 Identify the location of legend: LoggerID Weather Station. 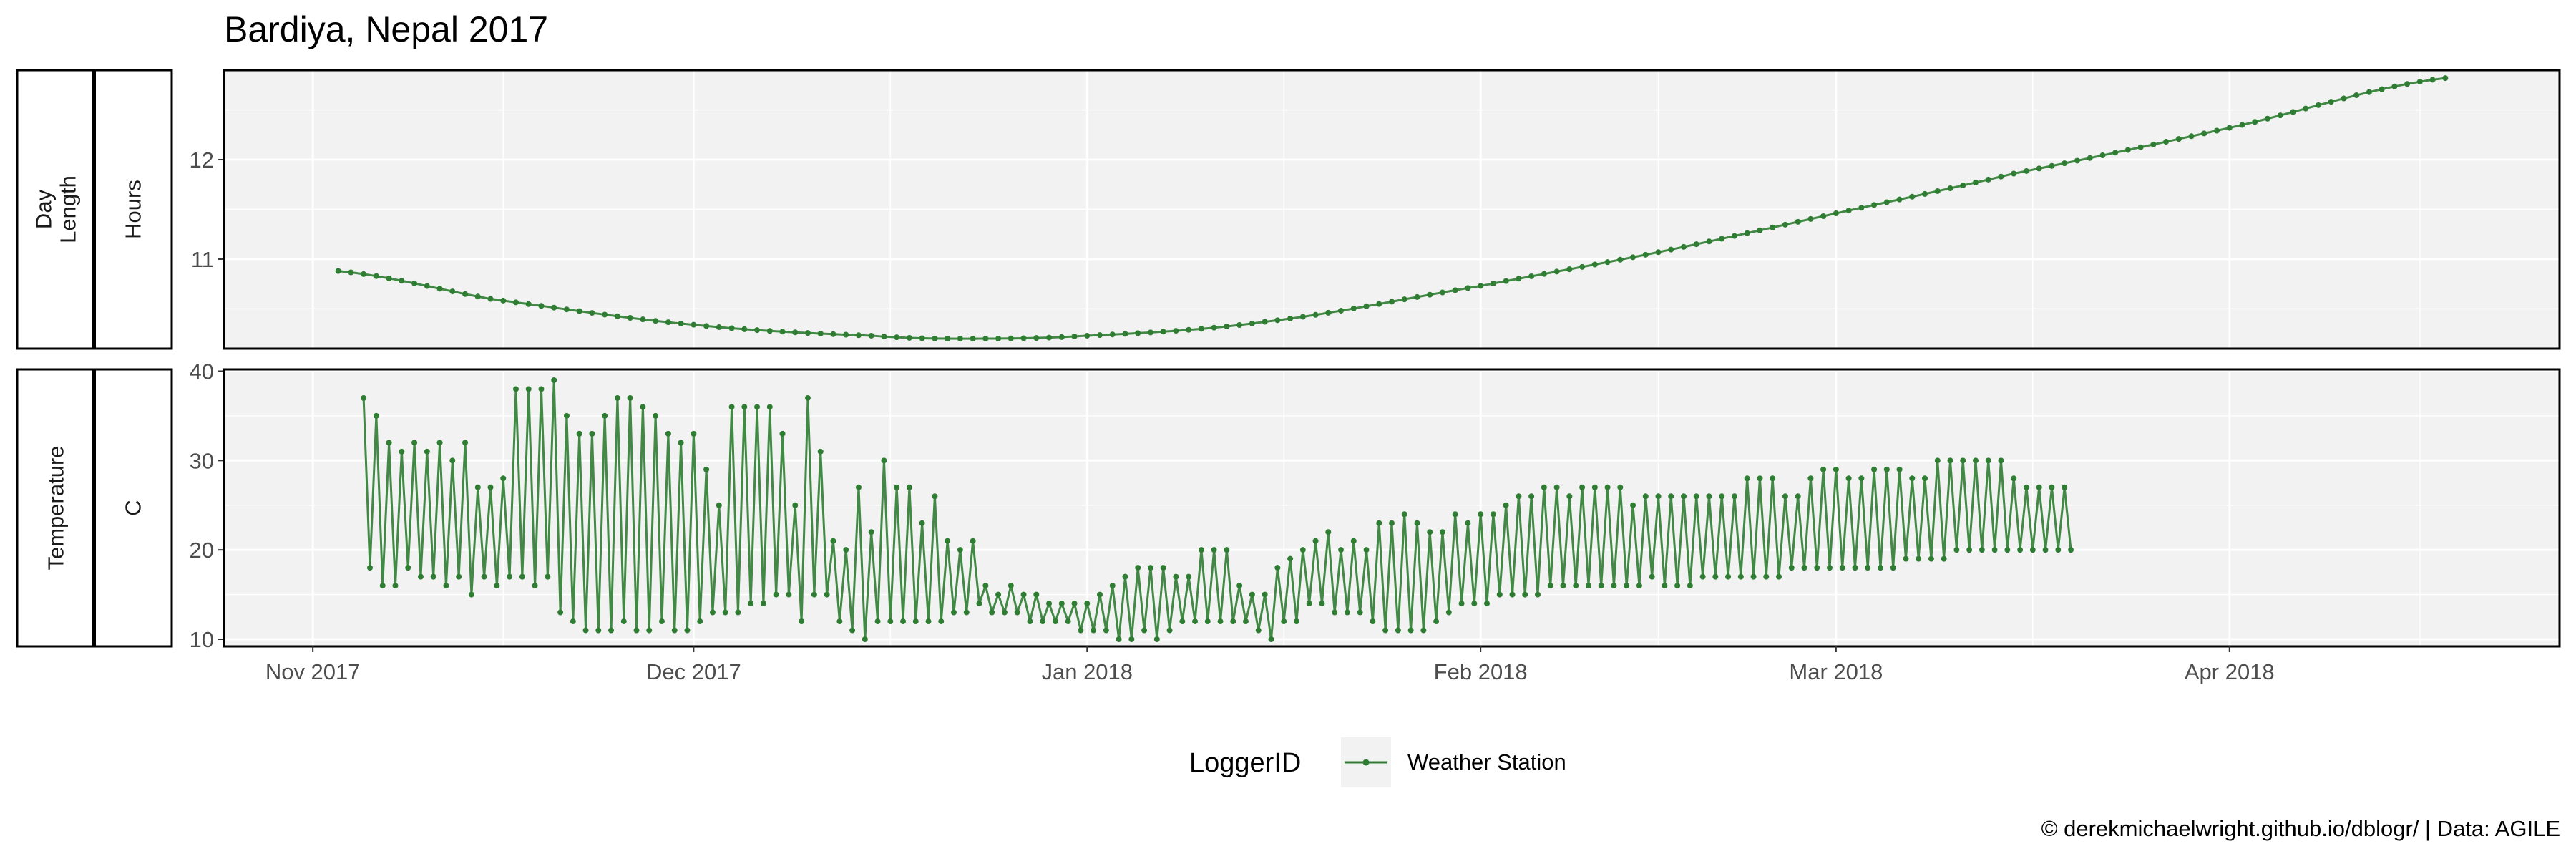
(1377, 762).